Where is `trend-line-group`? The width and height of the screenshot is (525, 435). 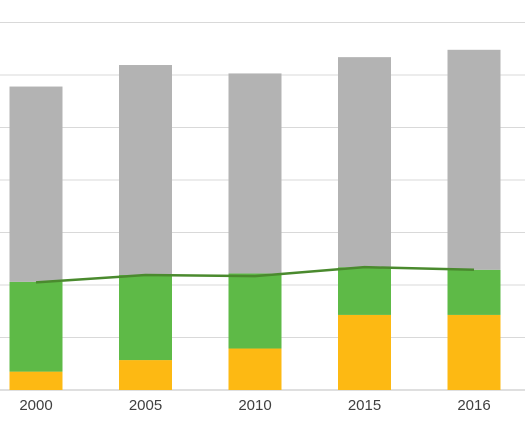
trend-line-group is located at coordinates (255, 274).